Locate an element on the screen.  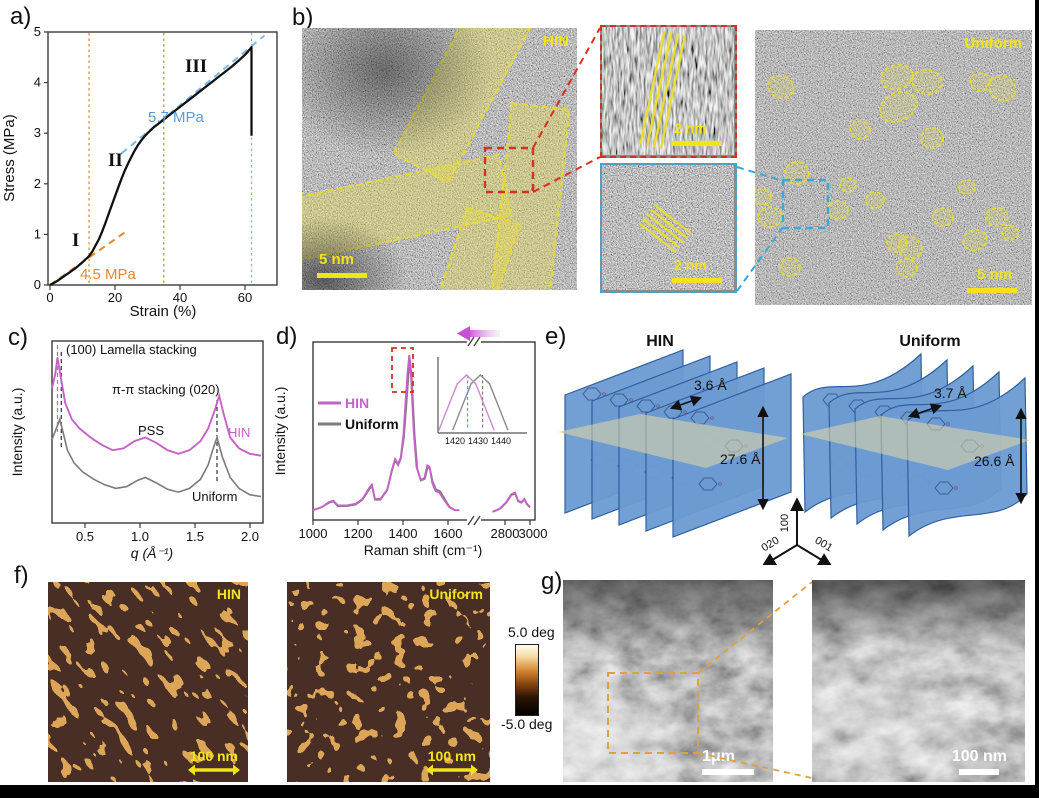
panel-a-label: a) is located at coordinates (21, 16).